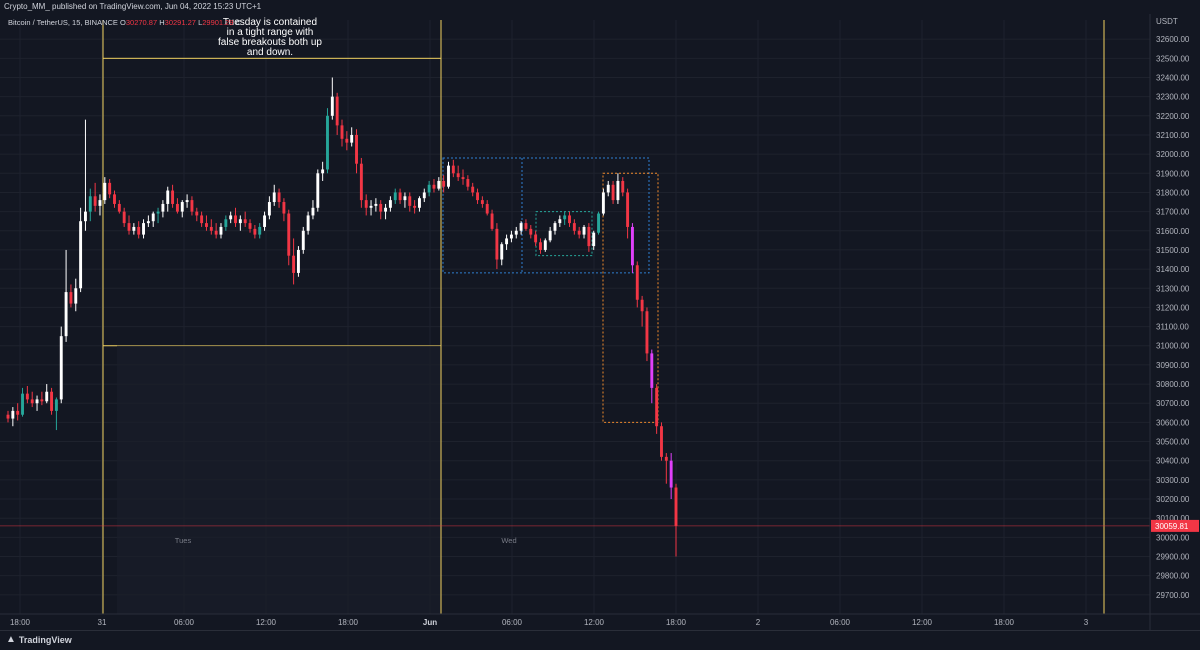 Image resolution: width=1200 pixels, height=650 pixels. I want to click on y-tick-label: 31100.00, so click(1172, 327).